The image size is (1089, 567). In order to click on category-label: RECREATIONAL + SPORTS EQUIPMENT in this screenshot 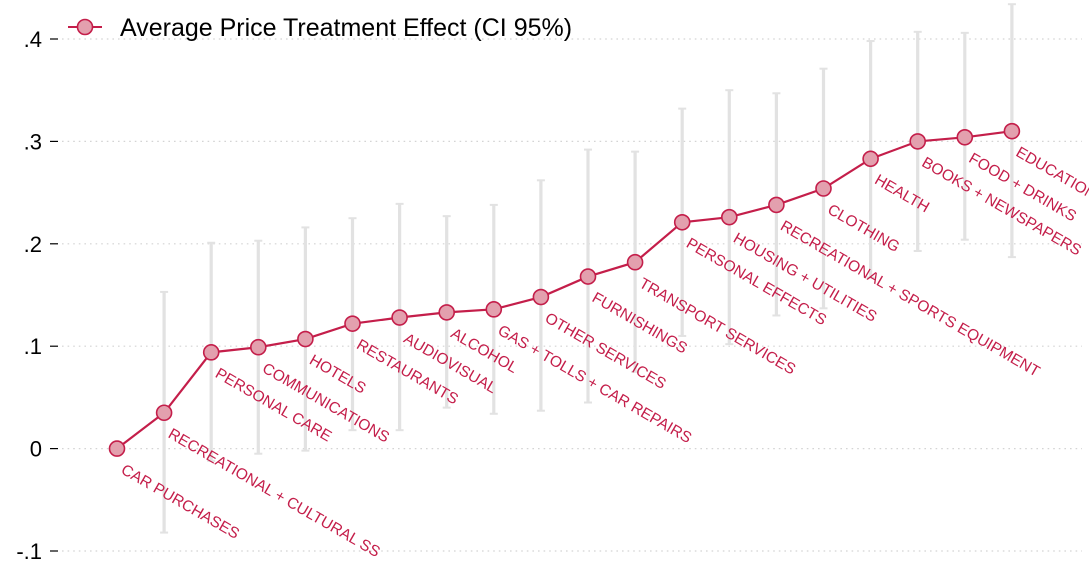, I will do `click(910, 299)`.